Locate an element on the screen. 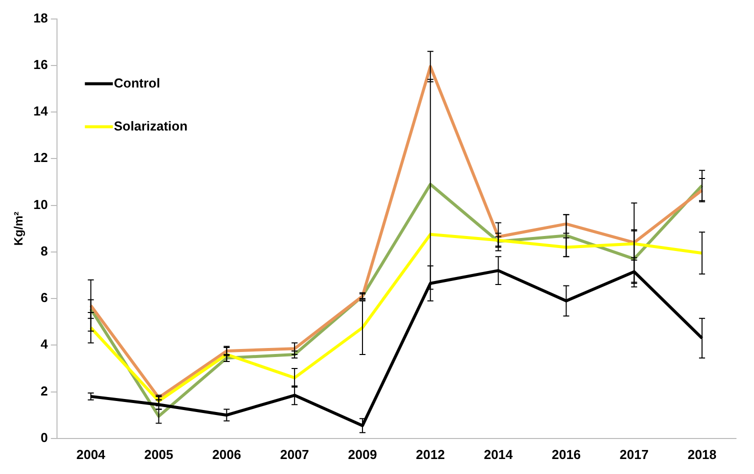  legend-label: Control is located at coordinates (137, 82).